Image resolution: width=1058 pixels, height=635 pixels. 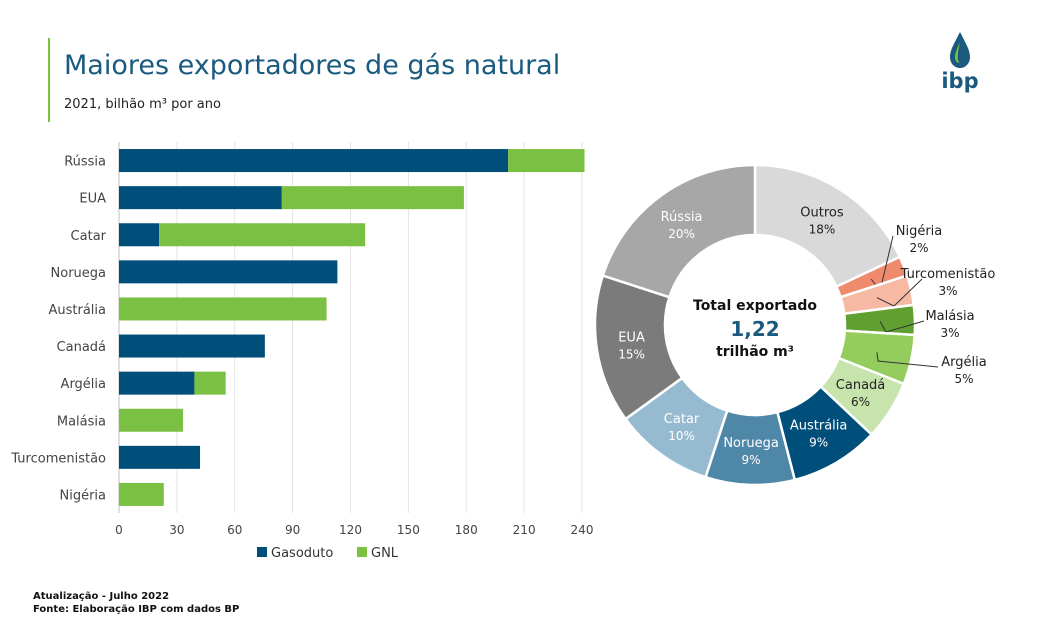 I want to click on slice-name-label: Catar, so click(x=682, y=419).